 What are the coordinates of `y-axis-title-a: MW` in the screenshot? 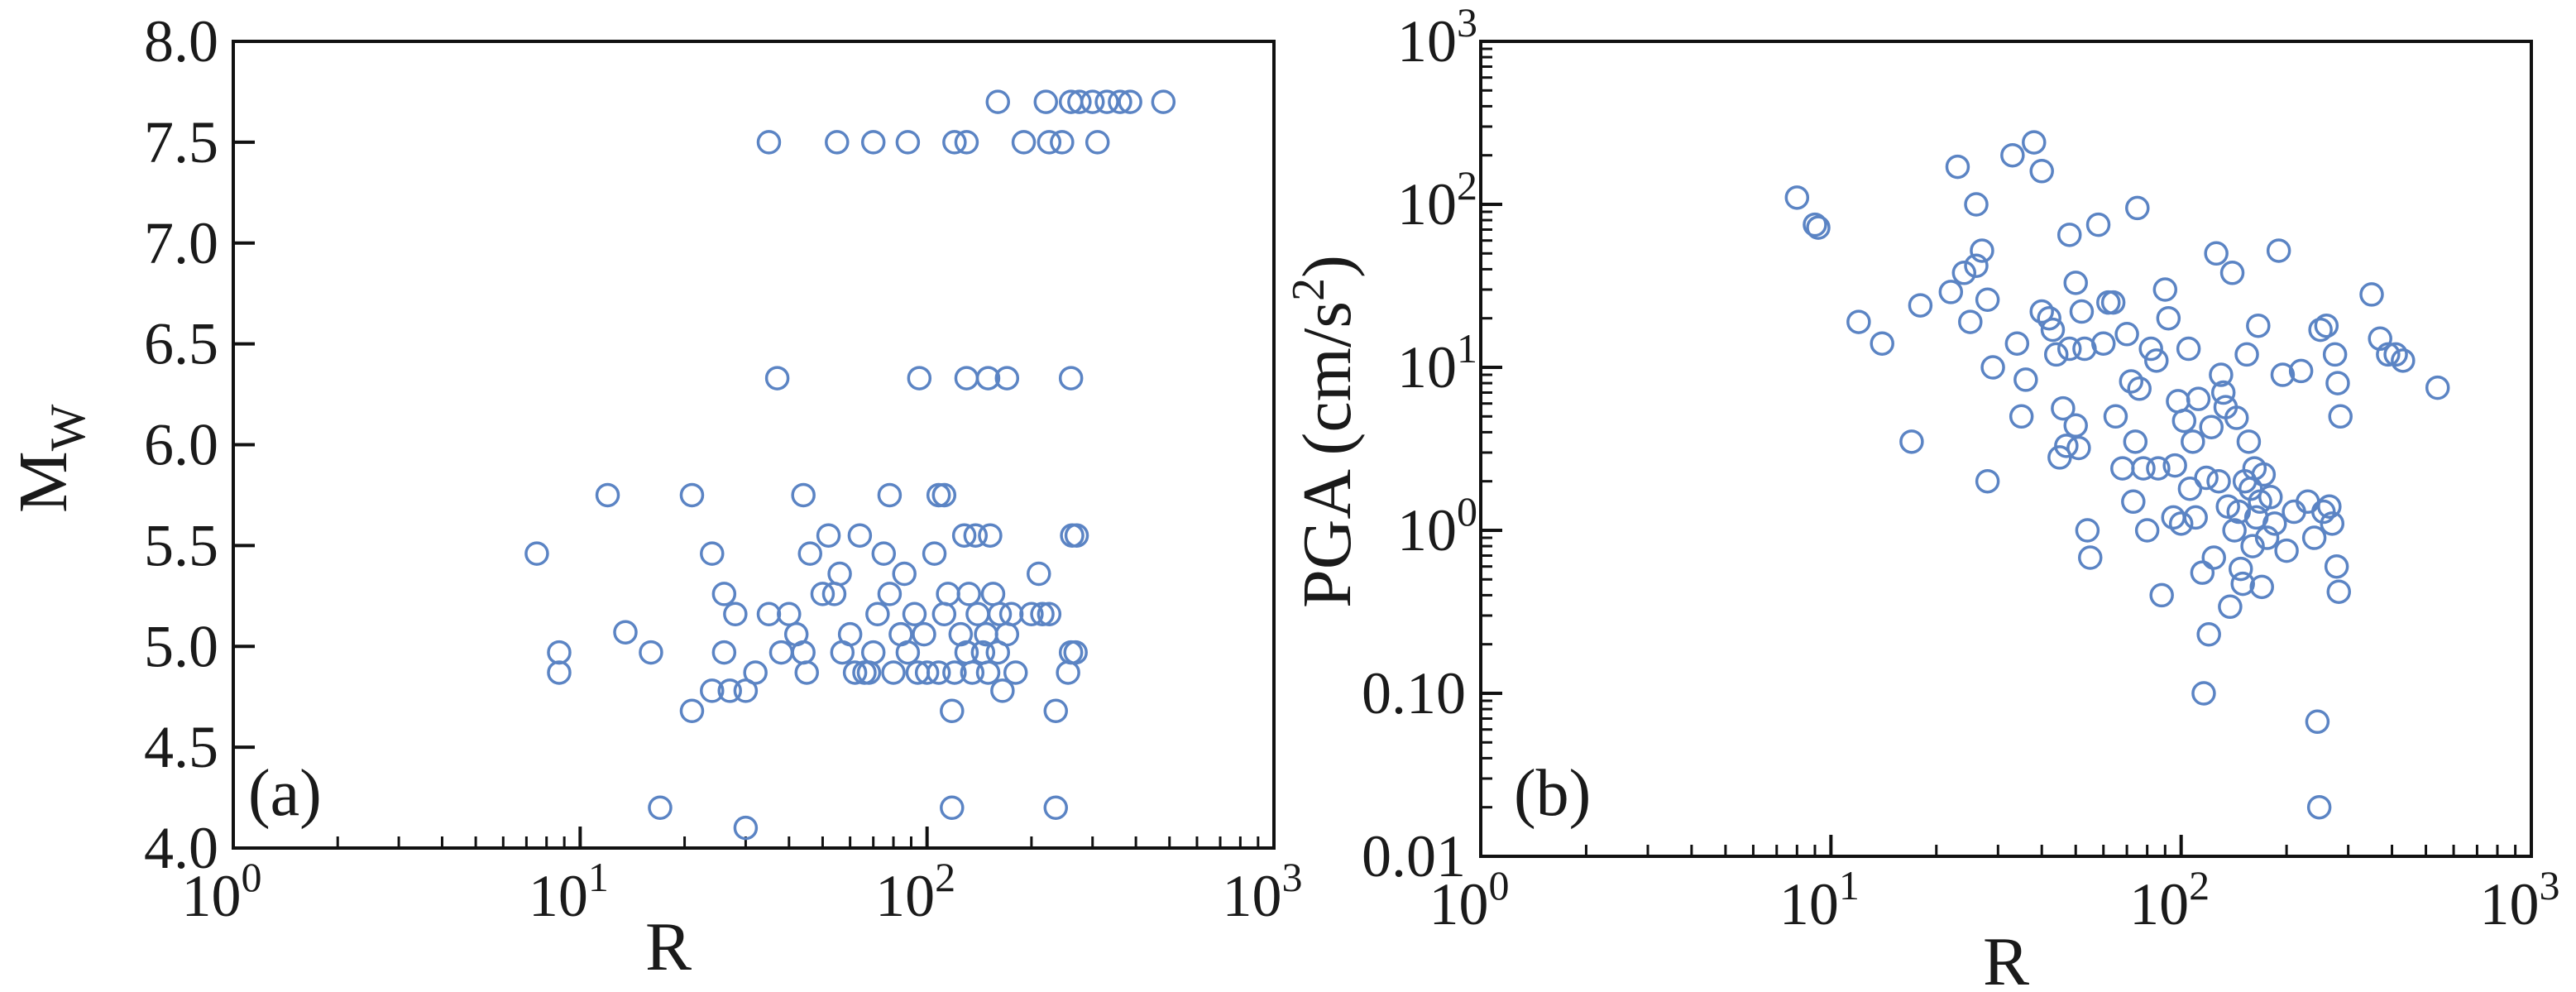 It's located at (50, 458).